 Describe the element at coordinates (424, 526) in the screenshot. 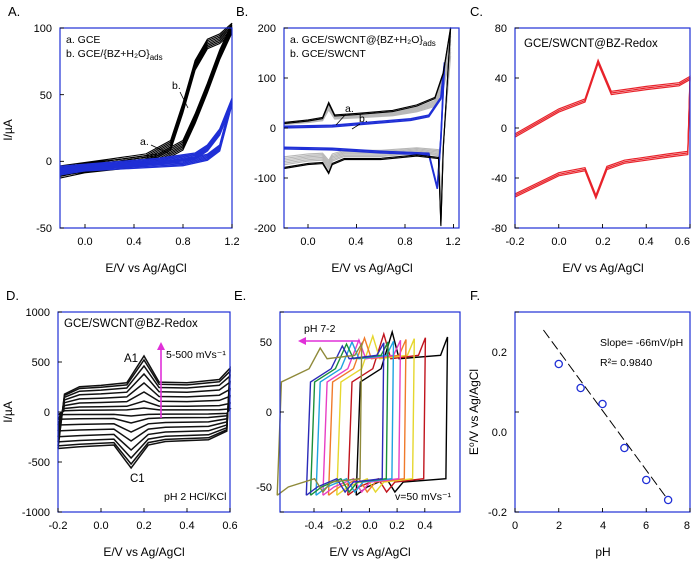

I see `panel-e-xtick: 0.4` at that location.